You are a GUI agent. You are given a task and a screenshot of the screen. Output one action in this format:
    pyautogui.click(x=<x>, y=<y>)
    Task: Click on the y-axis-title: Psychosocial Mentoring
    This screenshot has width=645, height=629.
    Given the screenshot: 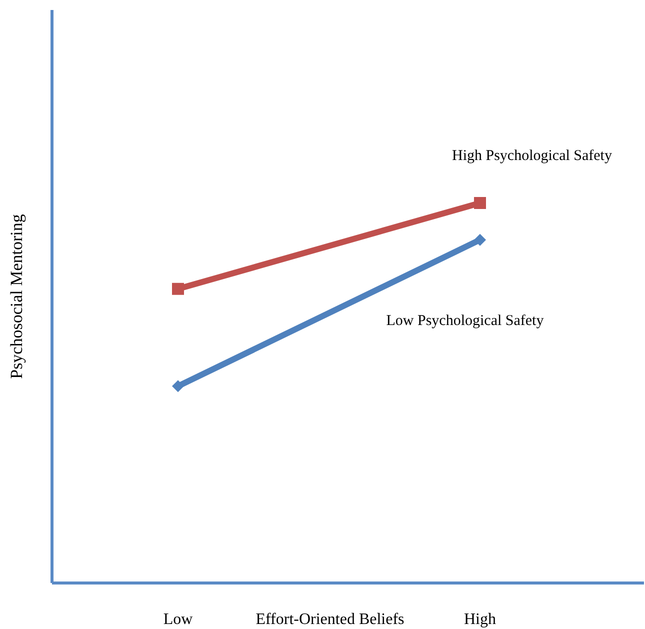 What is the action you would take?
    pyautogui.click(x=16, y=296)
    